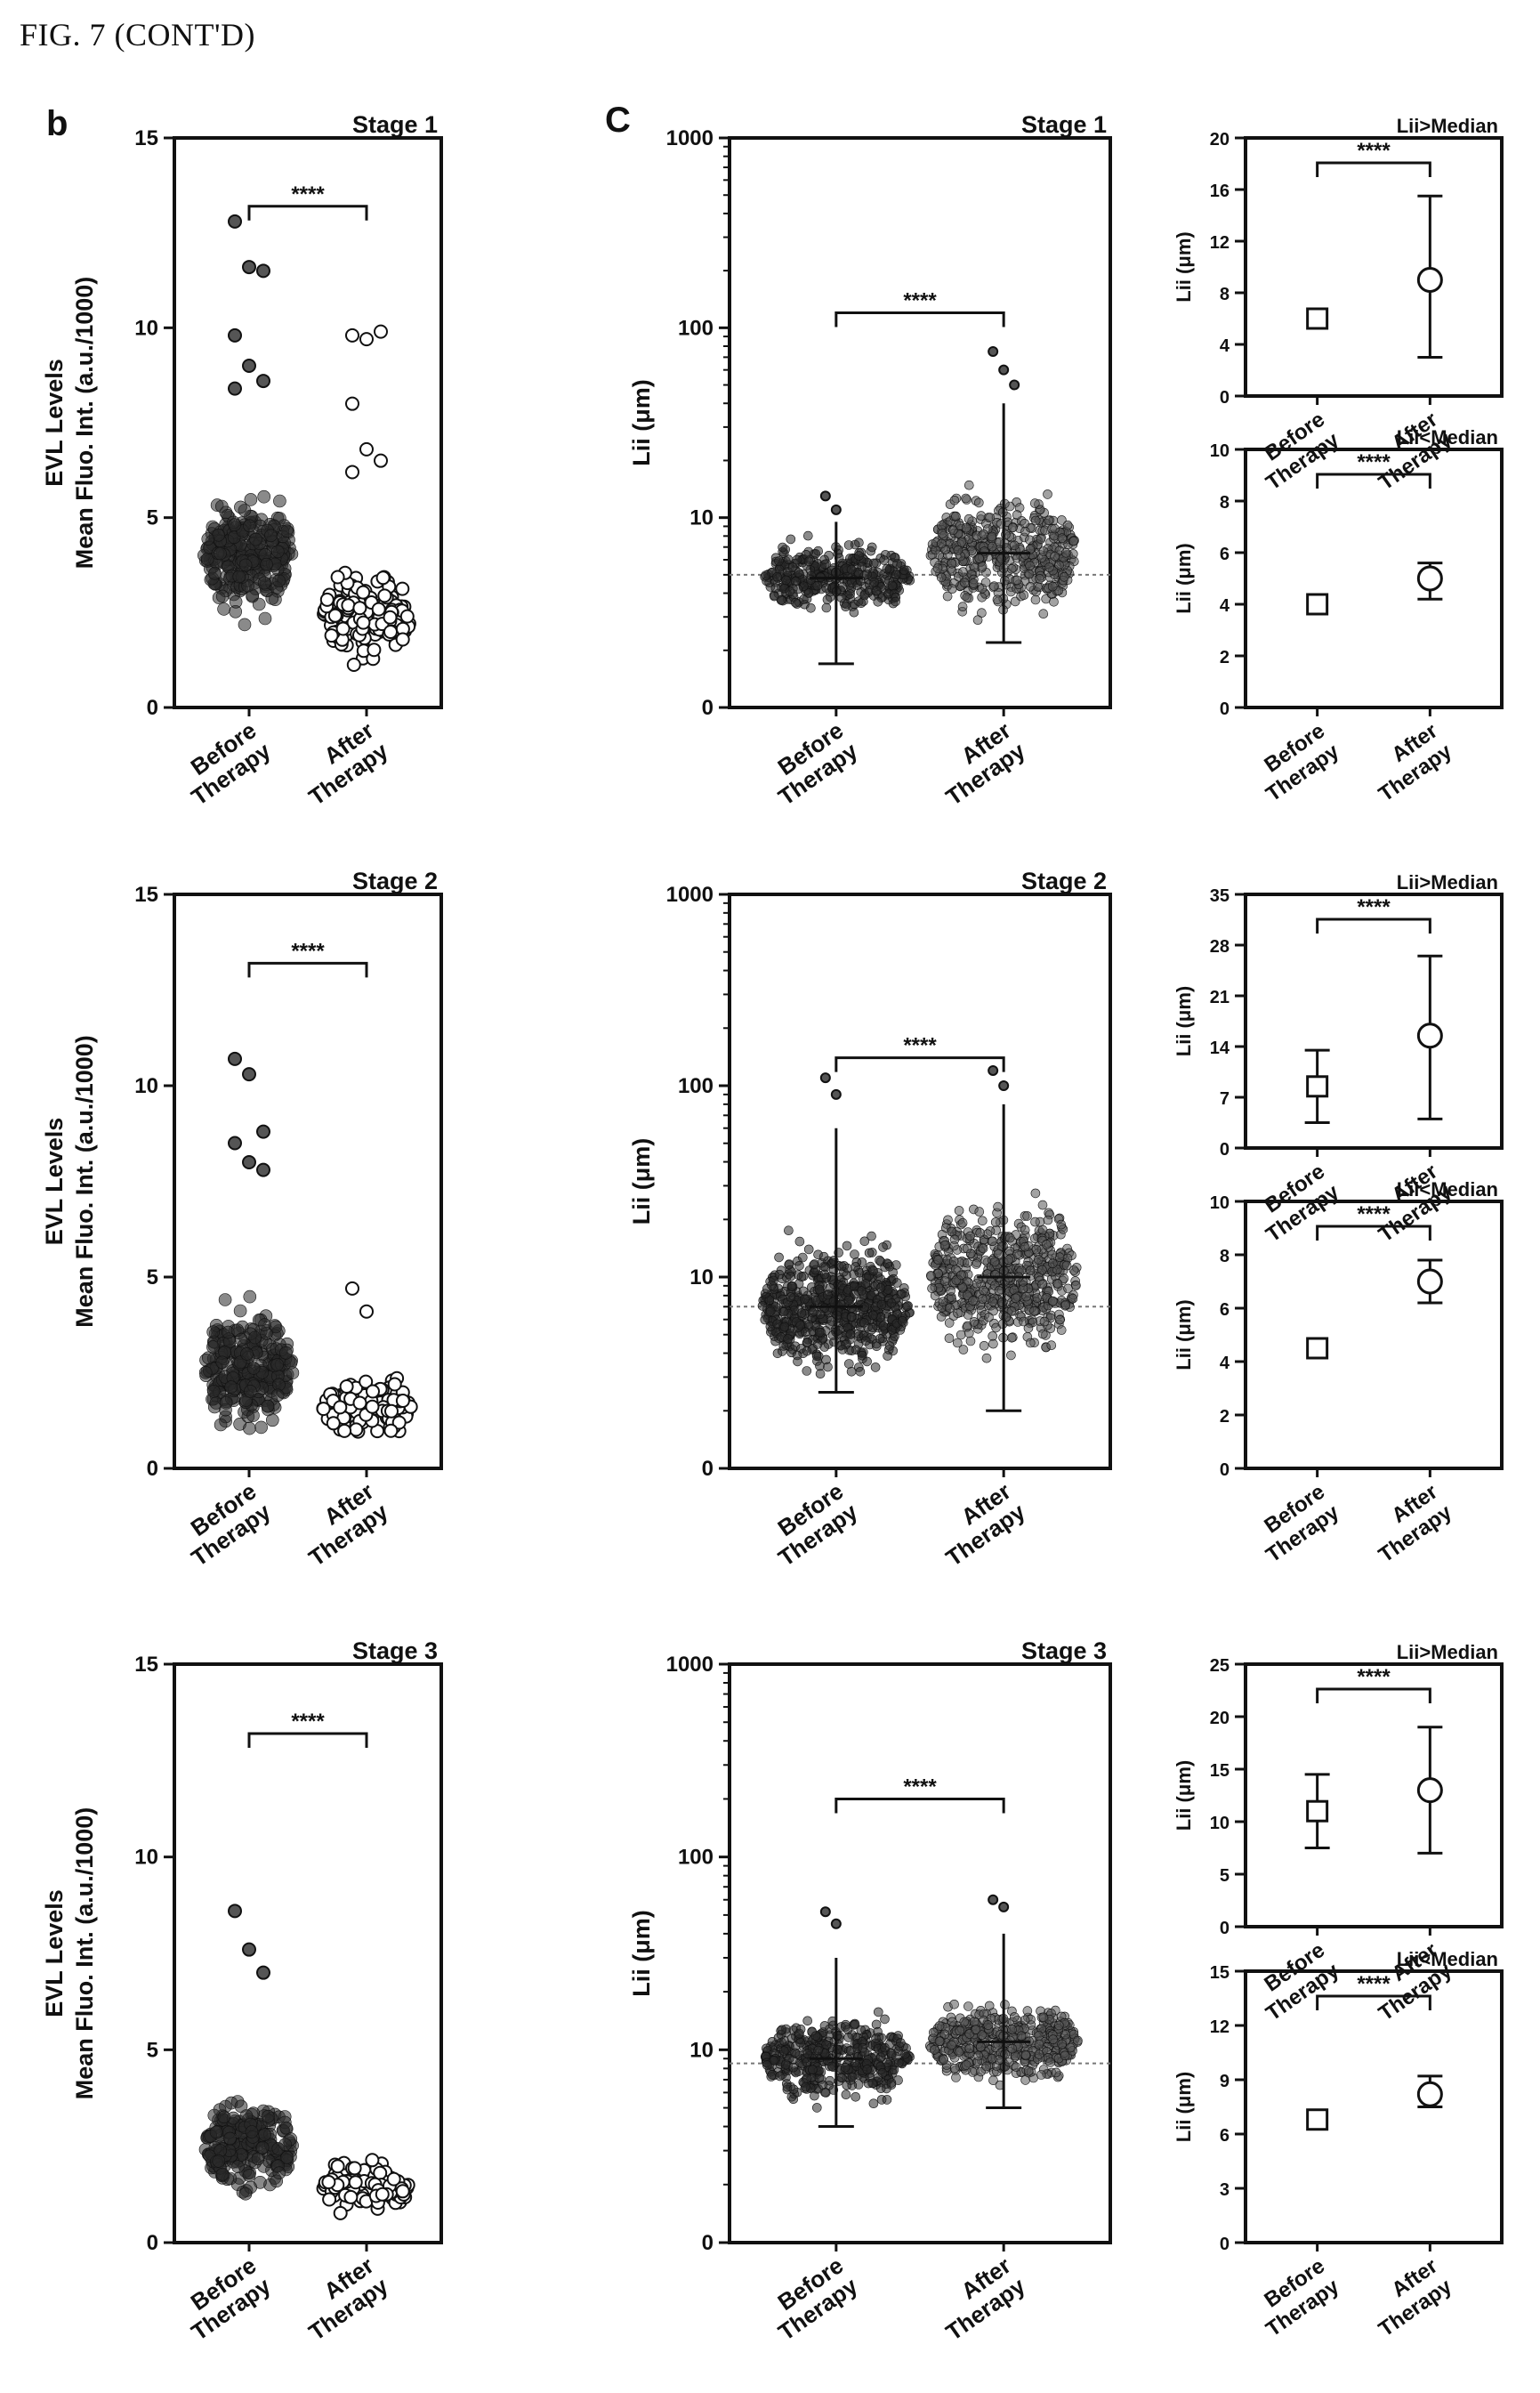 The height and width of the screenshot is (2393, 1540). Describe the element at coordinates (1225, 2190) in the screenshot. I see `y-tick-label: 3` at that location.